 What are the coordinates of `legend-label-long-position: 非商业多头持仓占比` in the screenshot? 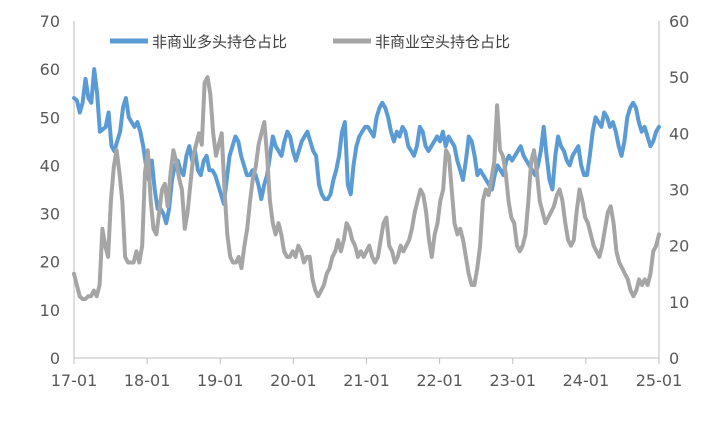 It's located at (219, 42).